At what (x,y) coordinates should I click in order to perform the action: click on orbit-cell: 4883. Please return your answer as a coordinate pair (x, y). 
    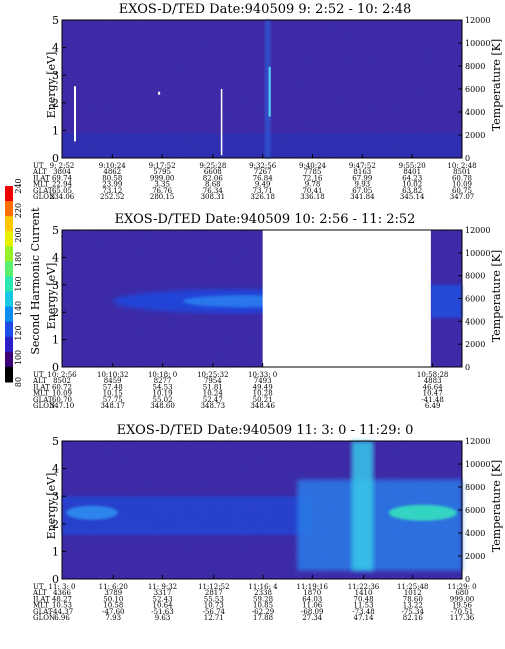
    Looking at the image, I should click on (433, 381).